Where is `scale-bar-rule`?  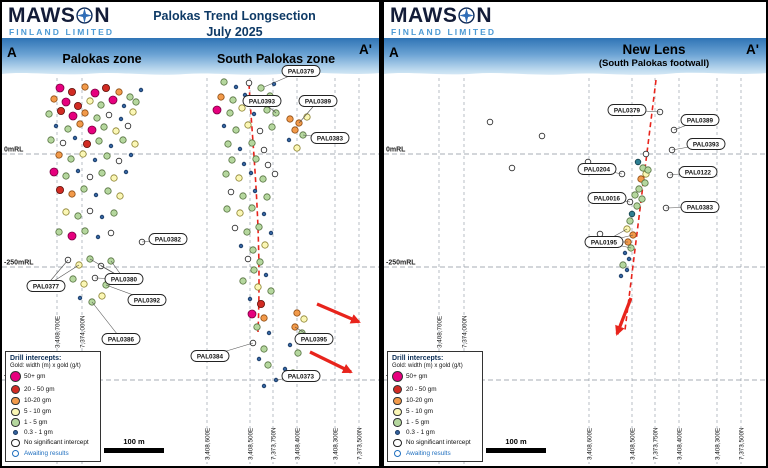 scale-bar-rule is located at coordinates (516, 450).